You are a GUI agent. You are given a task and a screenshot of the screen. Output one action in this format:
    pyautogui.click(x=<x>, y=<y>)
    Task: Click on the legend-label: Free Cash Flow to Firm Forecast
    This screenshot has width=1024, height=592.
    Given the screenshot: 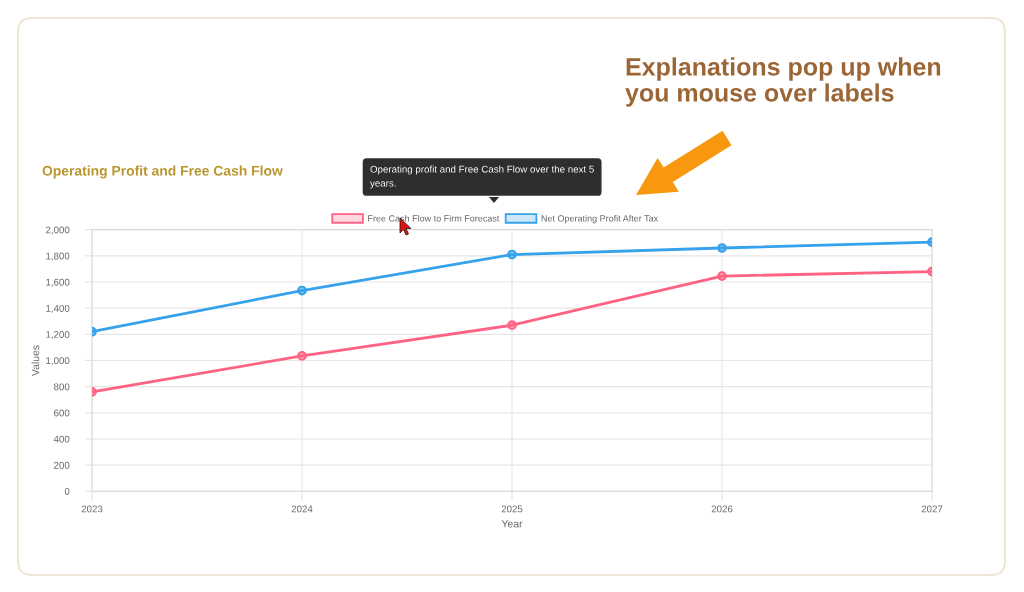 What is the action you would take?
    pyautogui.click(x=434, y=218)
    